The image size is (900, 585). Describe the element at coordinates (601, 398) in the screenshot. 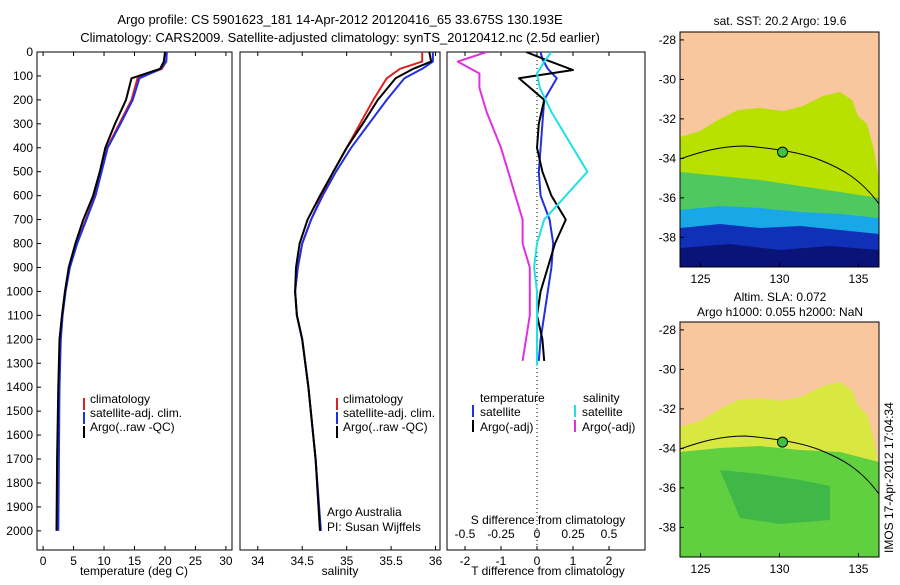

I see `legend-header-salinity: salinity` at that location.